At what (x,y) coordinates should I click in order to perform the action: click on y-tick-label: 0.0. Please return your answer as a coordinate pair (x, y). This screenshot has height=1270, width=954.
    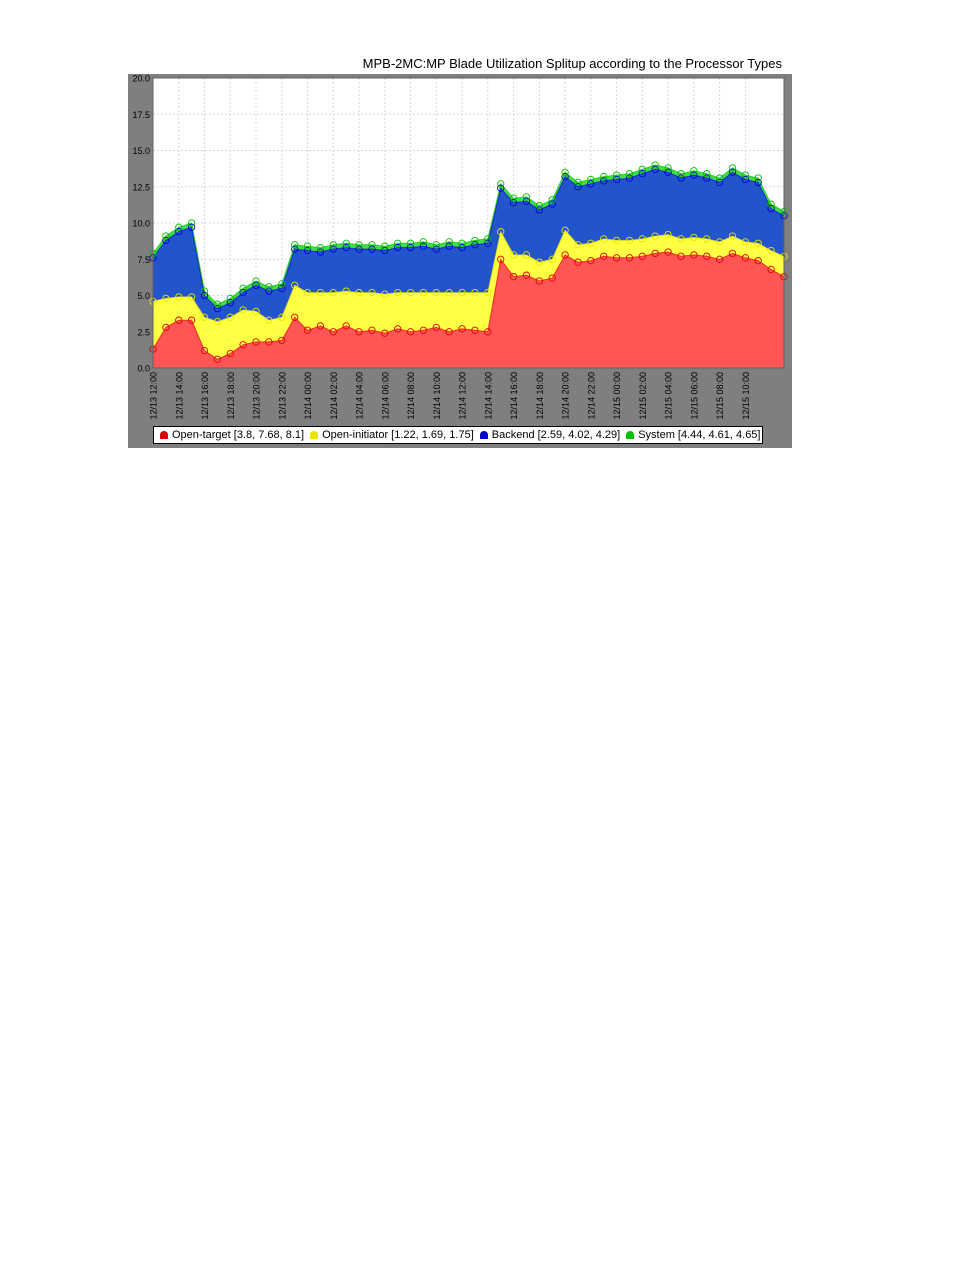
    Looking at the image, I should click on (143, 369).